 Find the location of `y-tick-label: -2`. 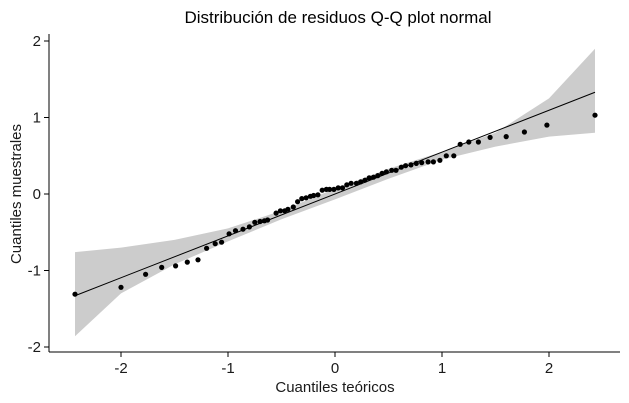

y-tick-label: -2 is located at coordinates (34, 347).